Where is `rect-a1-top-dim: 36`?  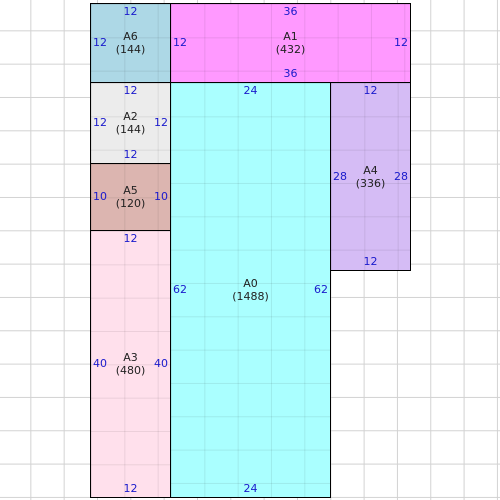
rect-a1-top-dim: 36 is located at coordinates (290, 11).